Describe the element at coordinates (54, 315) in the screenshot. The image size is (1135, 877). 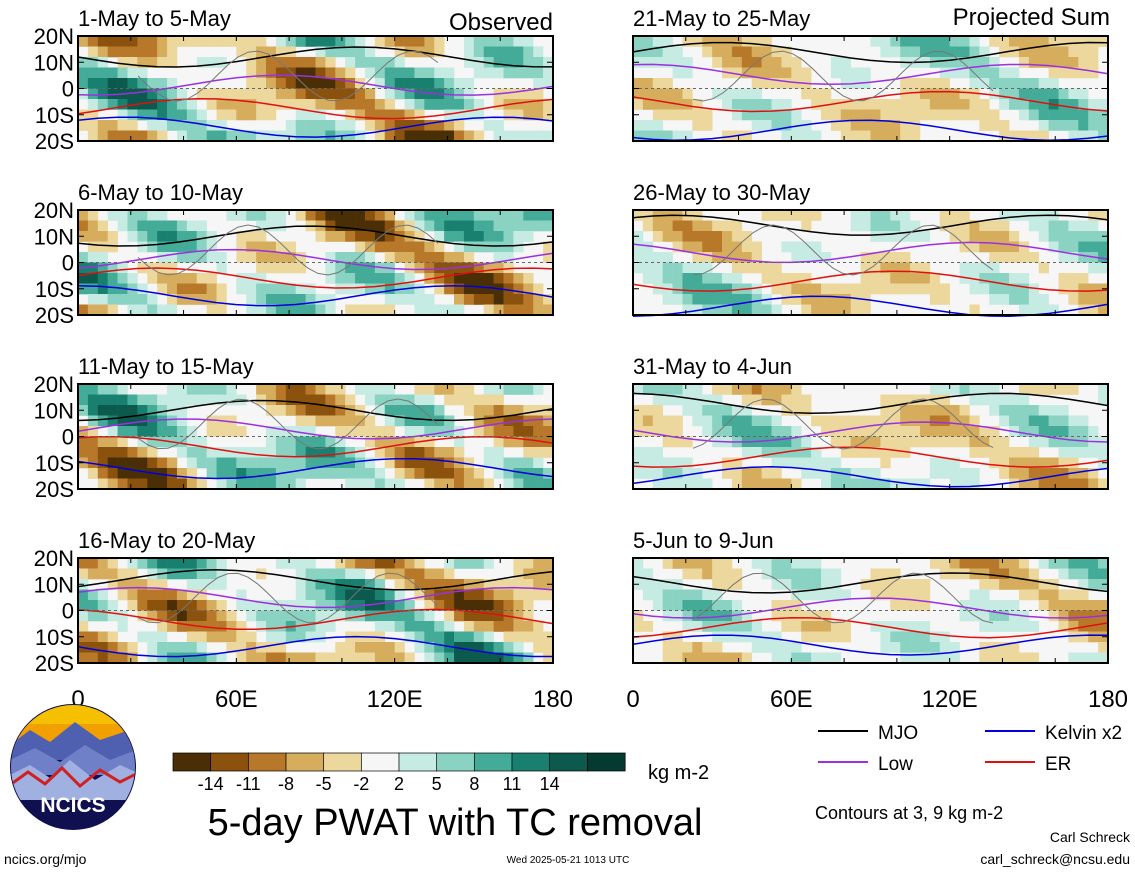
I see `y-tick-label: 20S` at that location.